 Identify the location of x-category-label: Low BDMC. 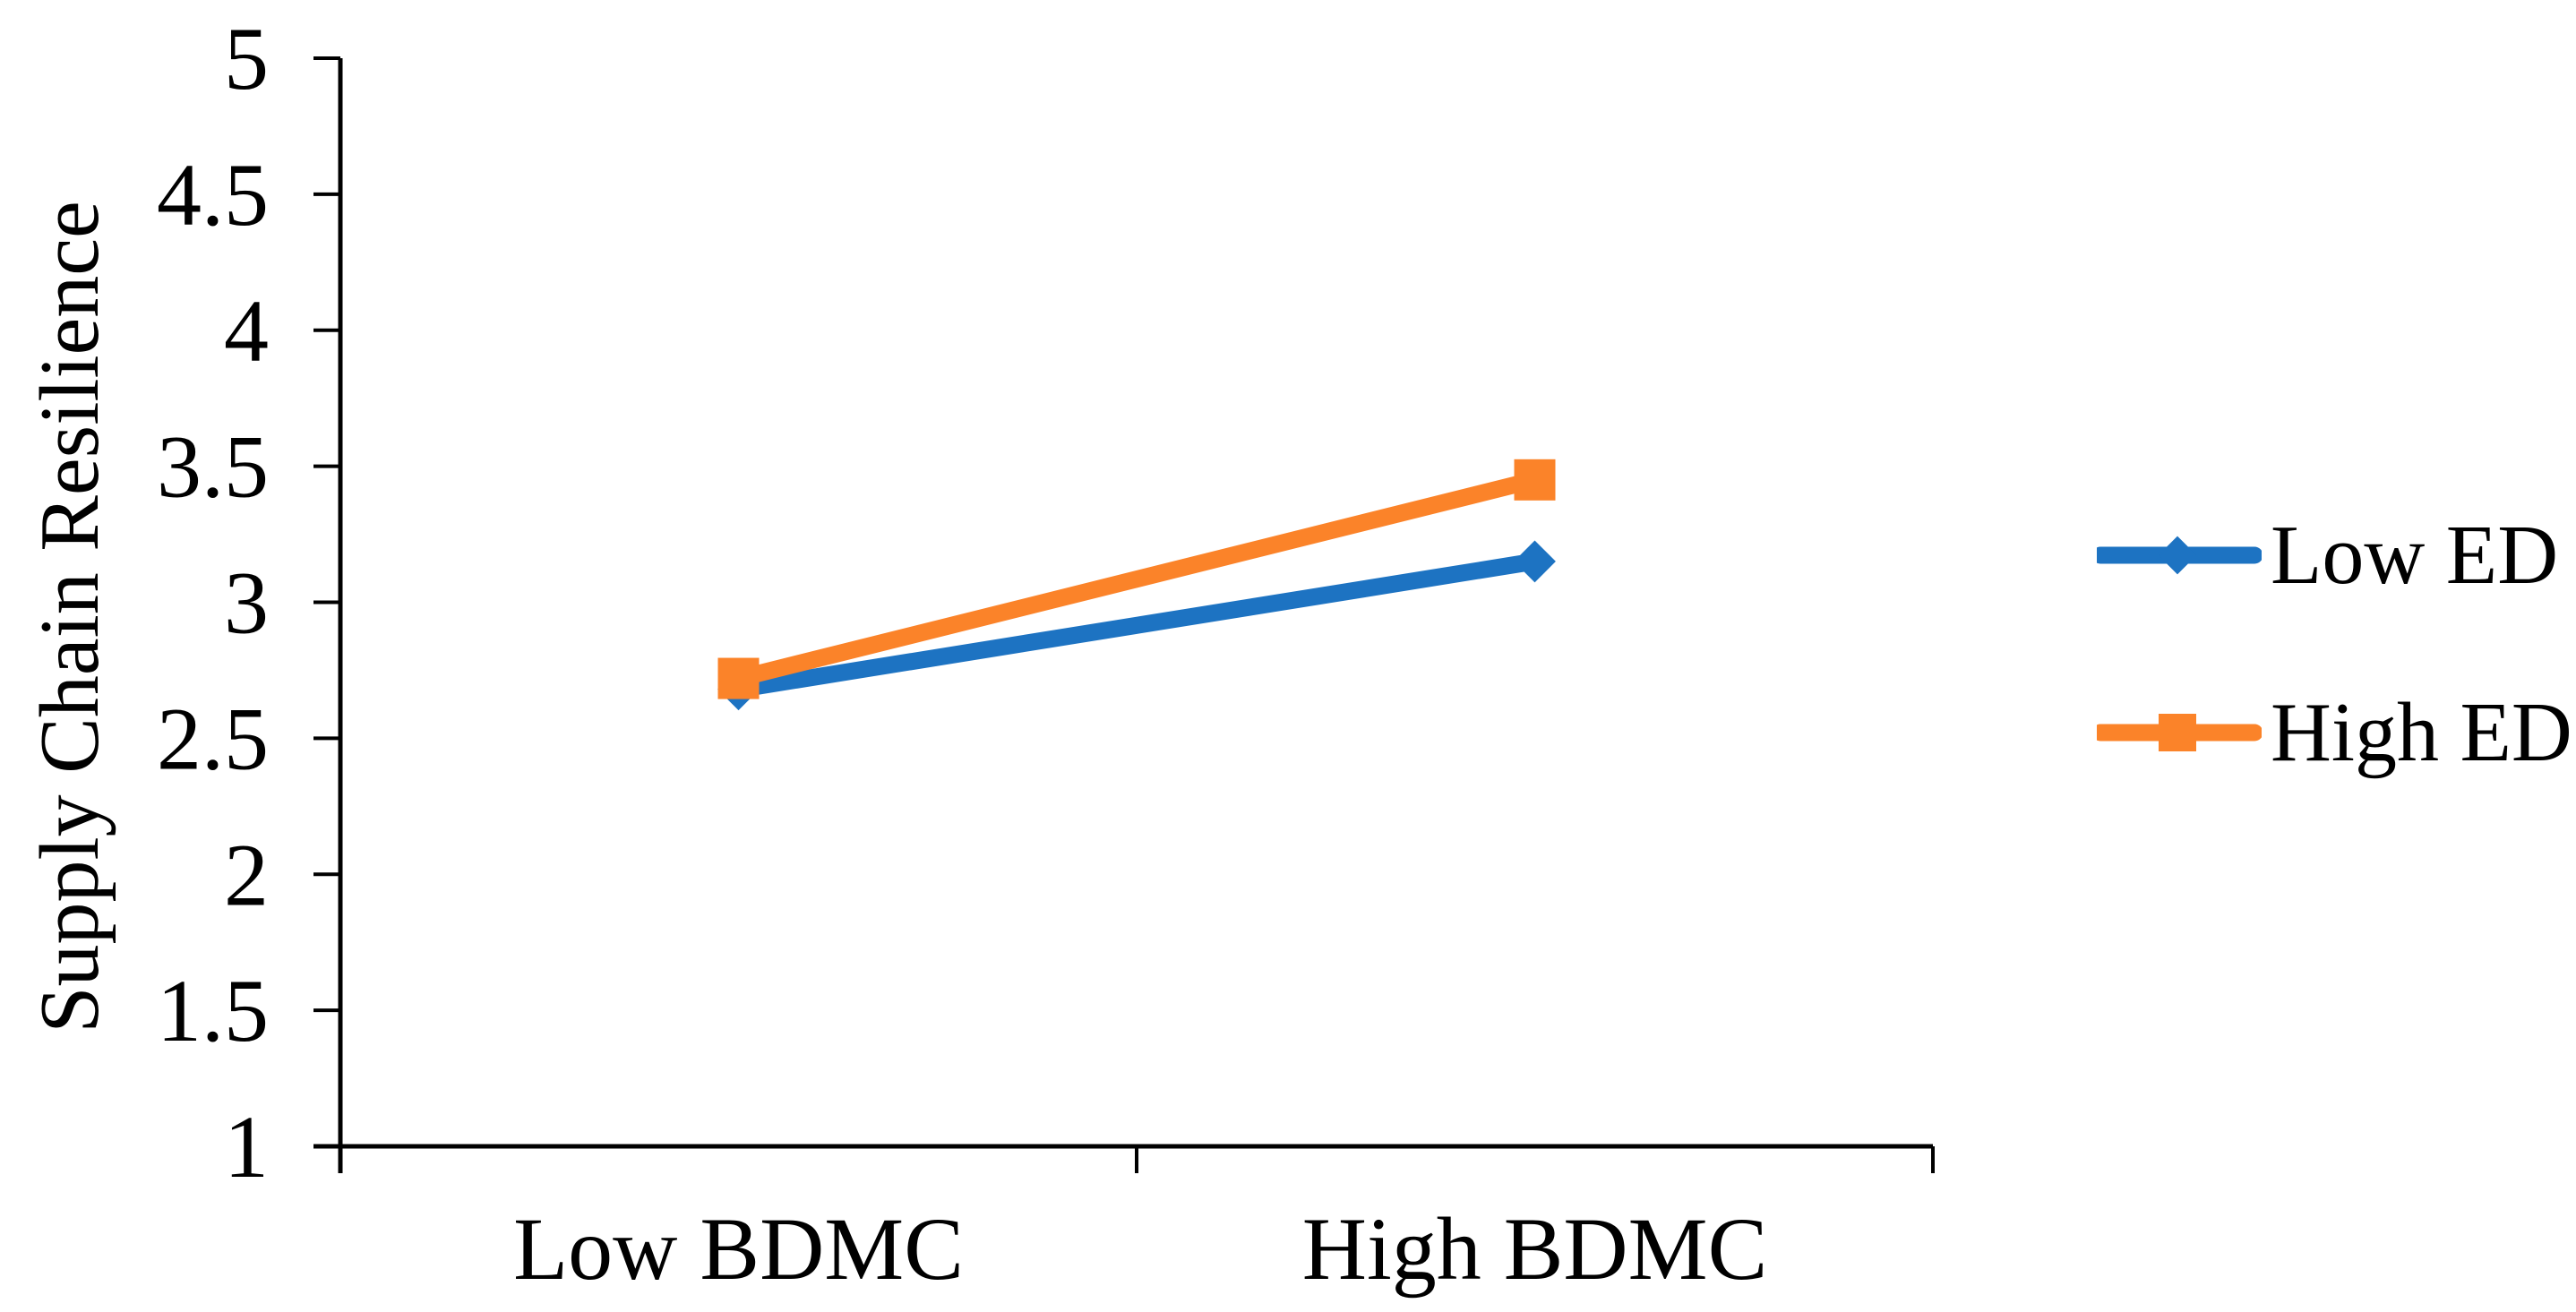
(738, 1249).